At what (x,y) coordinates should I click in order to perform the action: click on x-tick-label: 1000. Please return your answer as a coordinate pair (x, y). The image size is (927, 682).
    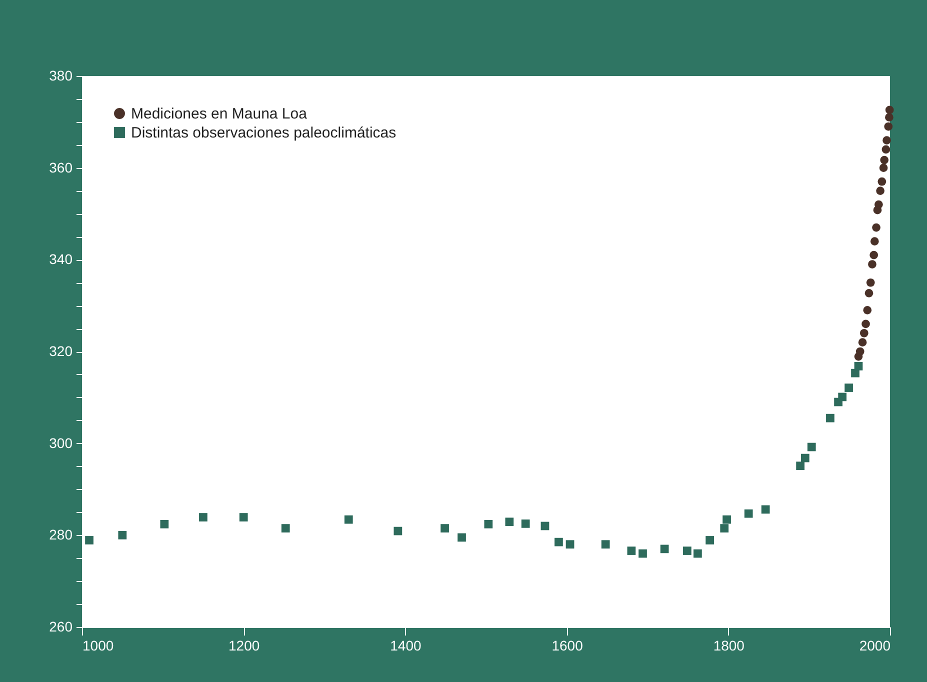
    Looking at the image, I should click on (98, 646).